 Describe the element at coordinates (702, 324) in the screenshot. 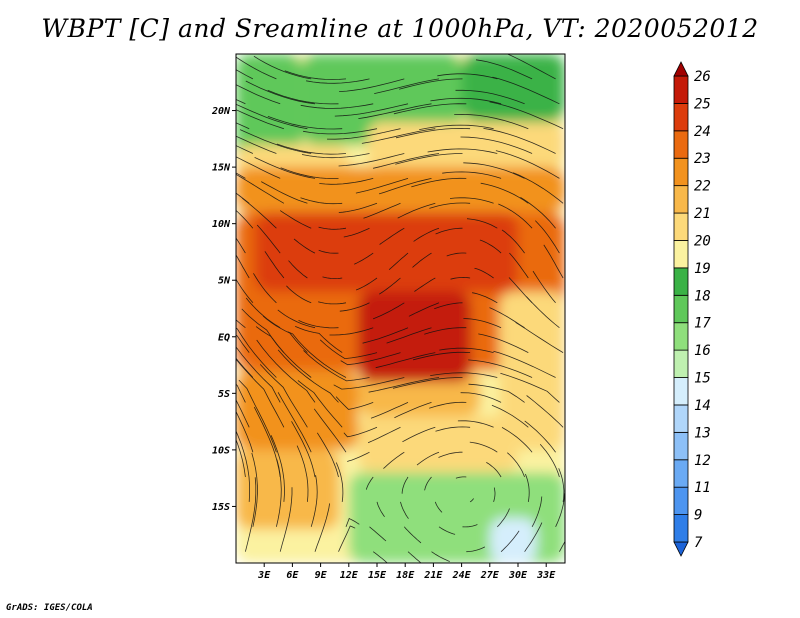

I see `colorbar-label: 17` at that location.